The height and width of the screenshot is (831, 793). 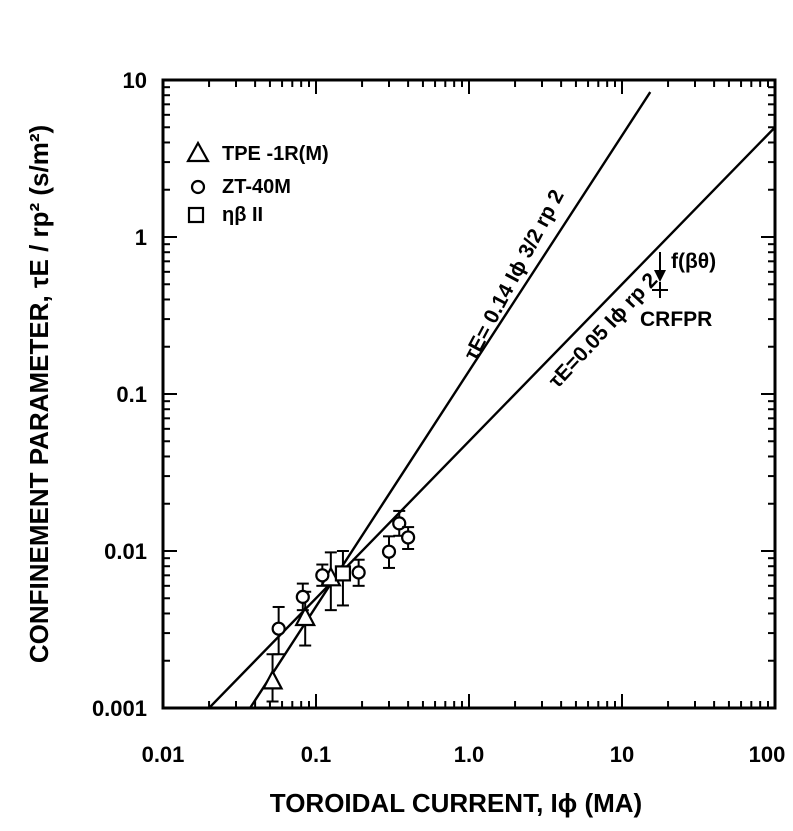 I want to click on x-tick-label: 100, so click(x=767, y=754).